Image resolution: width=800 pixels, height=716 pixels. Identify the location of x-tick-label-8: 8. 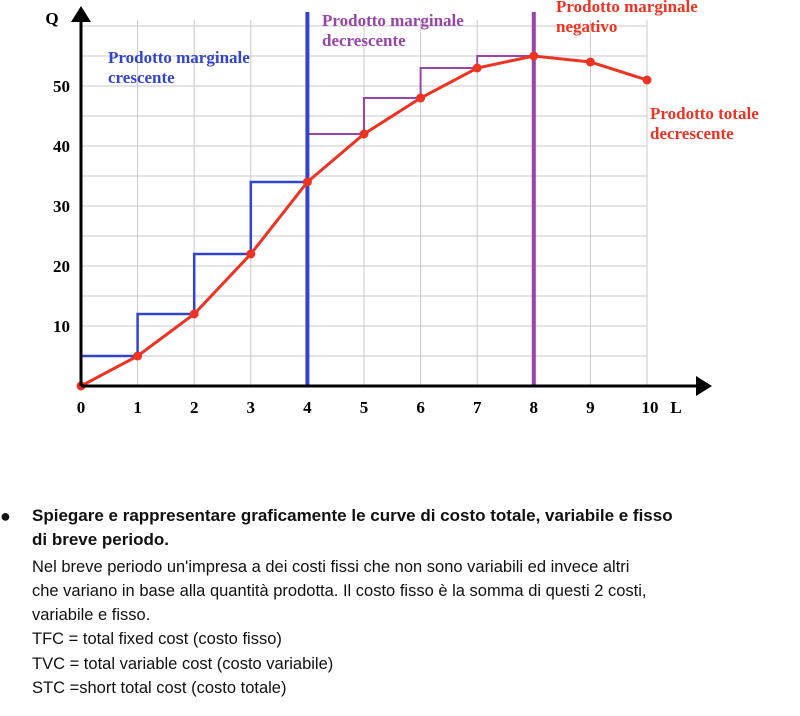
(534, 407).